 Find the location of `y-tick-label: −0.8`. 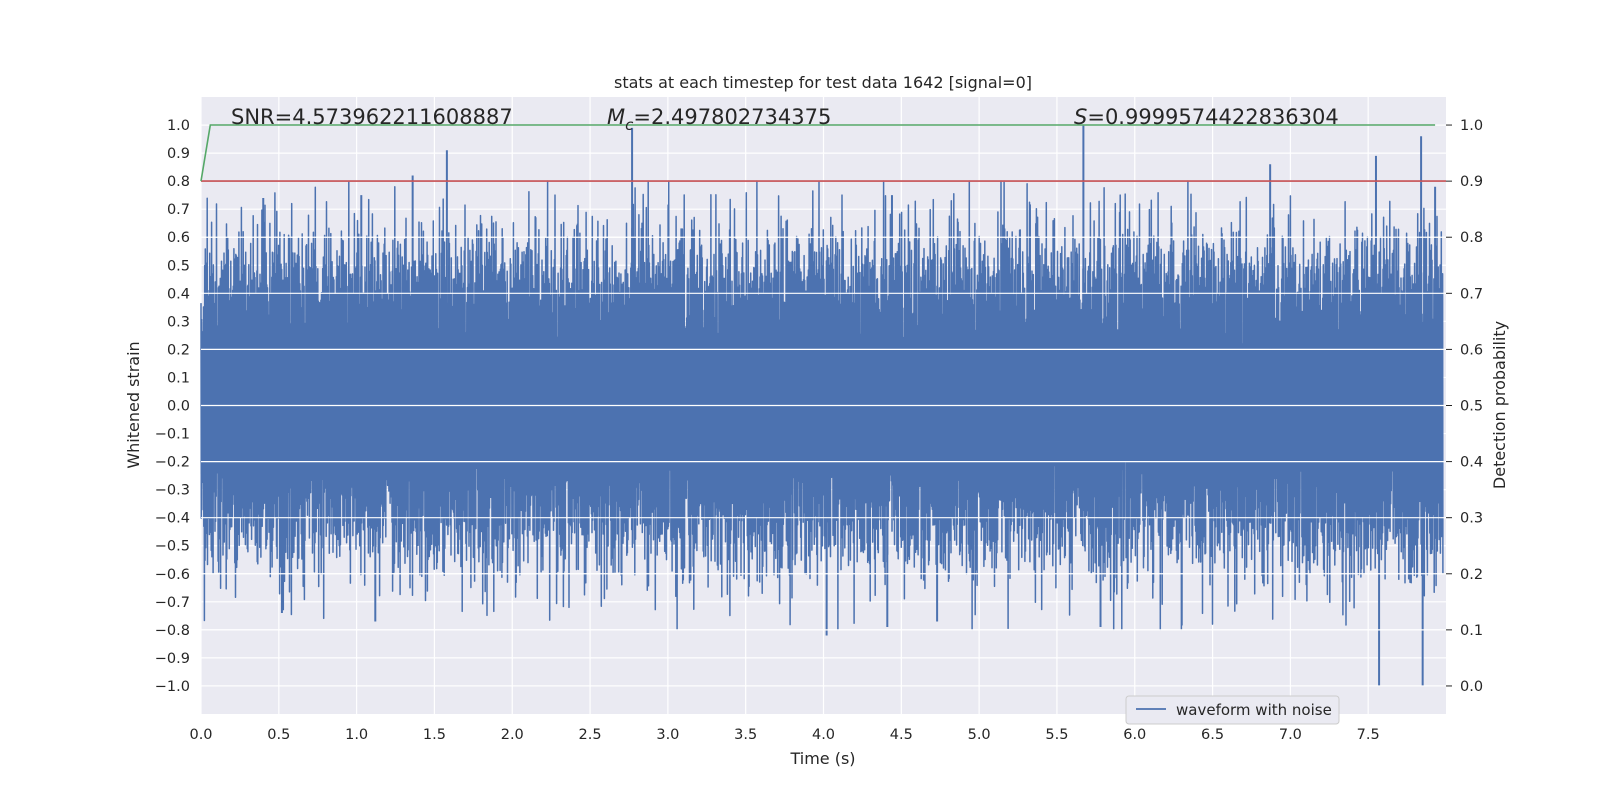

y-tick-label: −0.8 is located at coordinates (172, 631).